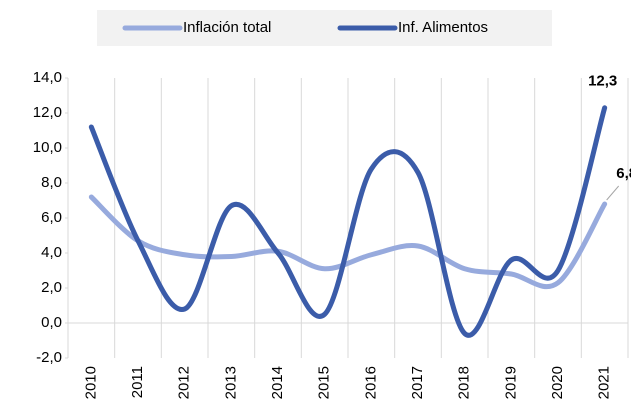 The image size is (631, 418). What do you see at coordinates (137, 382) in the screenshot?
I see `x-tick-label: 2011` at bounding box center [137, 382].